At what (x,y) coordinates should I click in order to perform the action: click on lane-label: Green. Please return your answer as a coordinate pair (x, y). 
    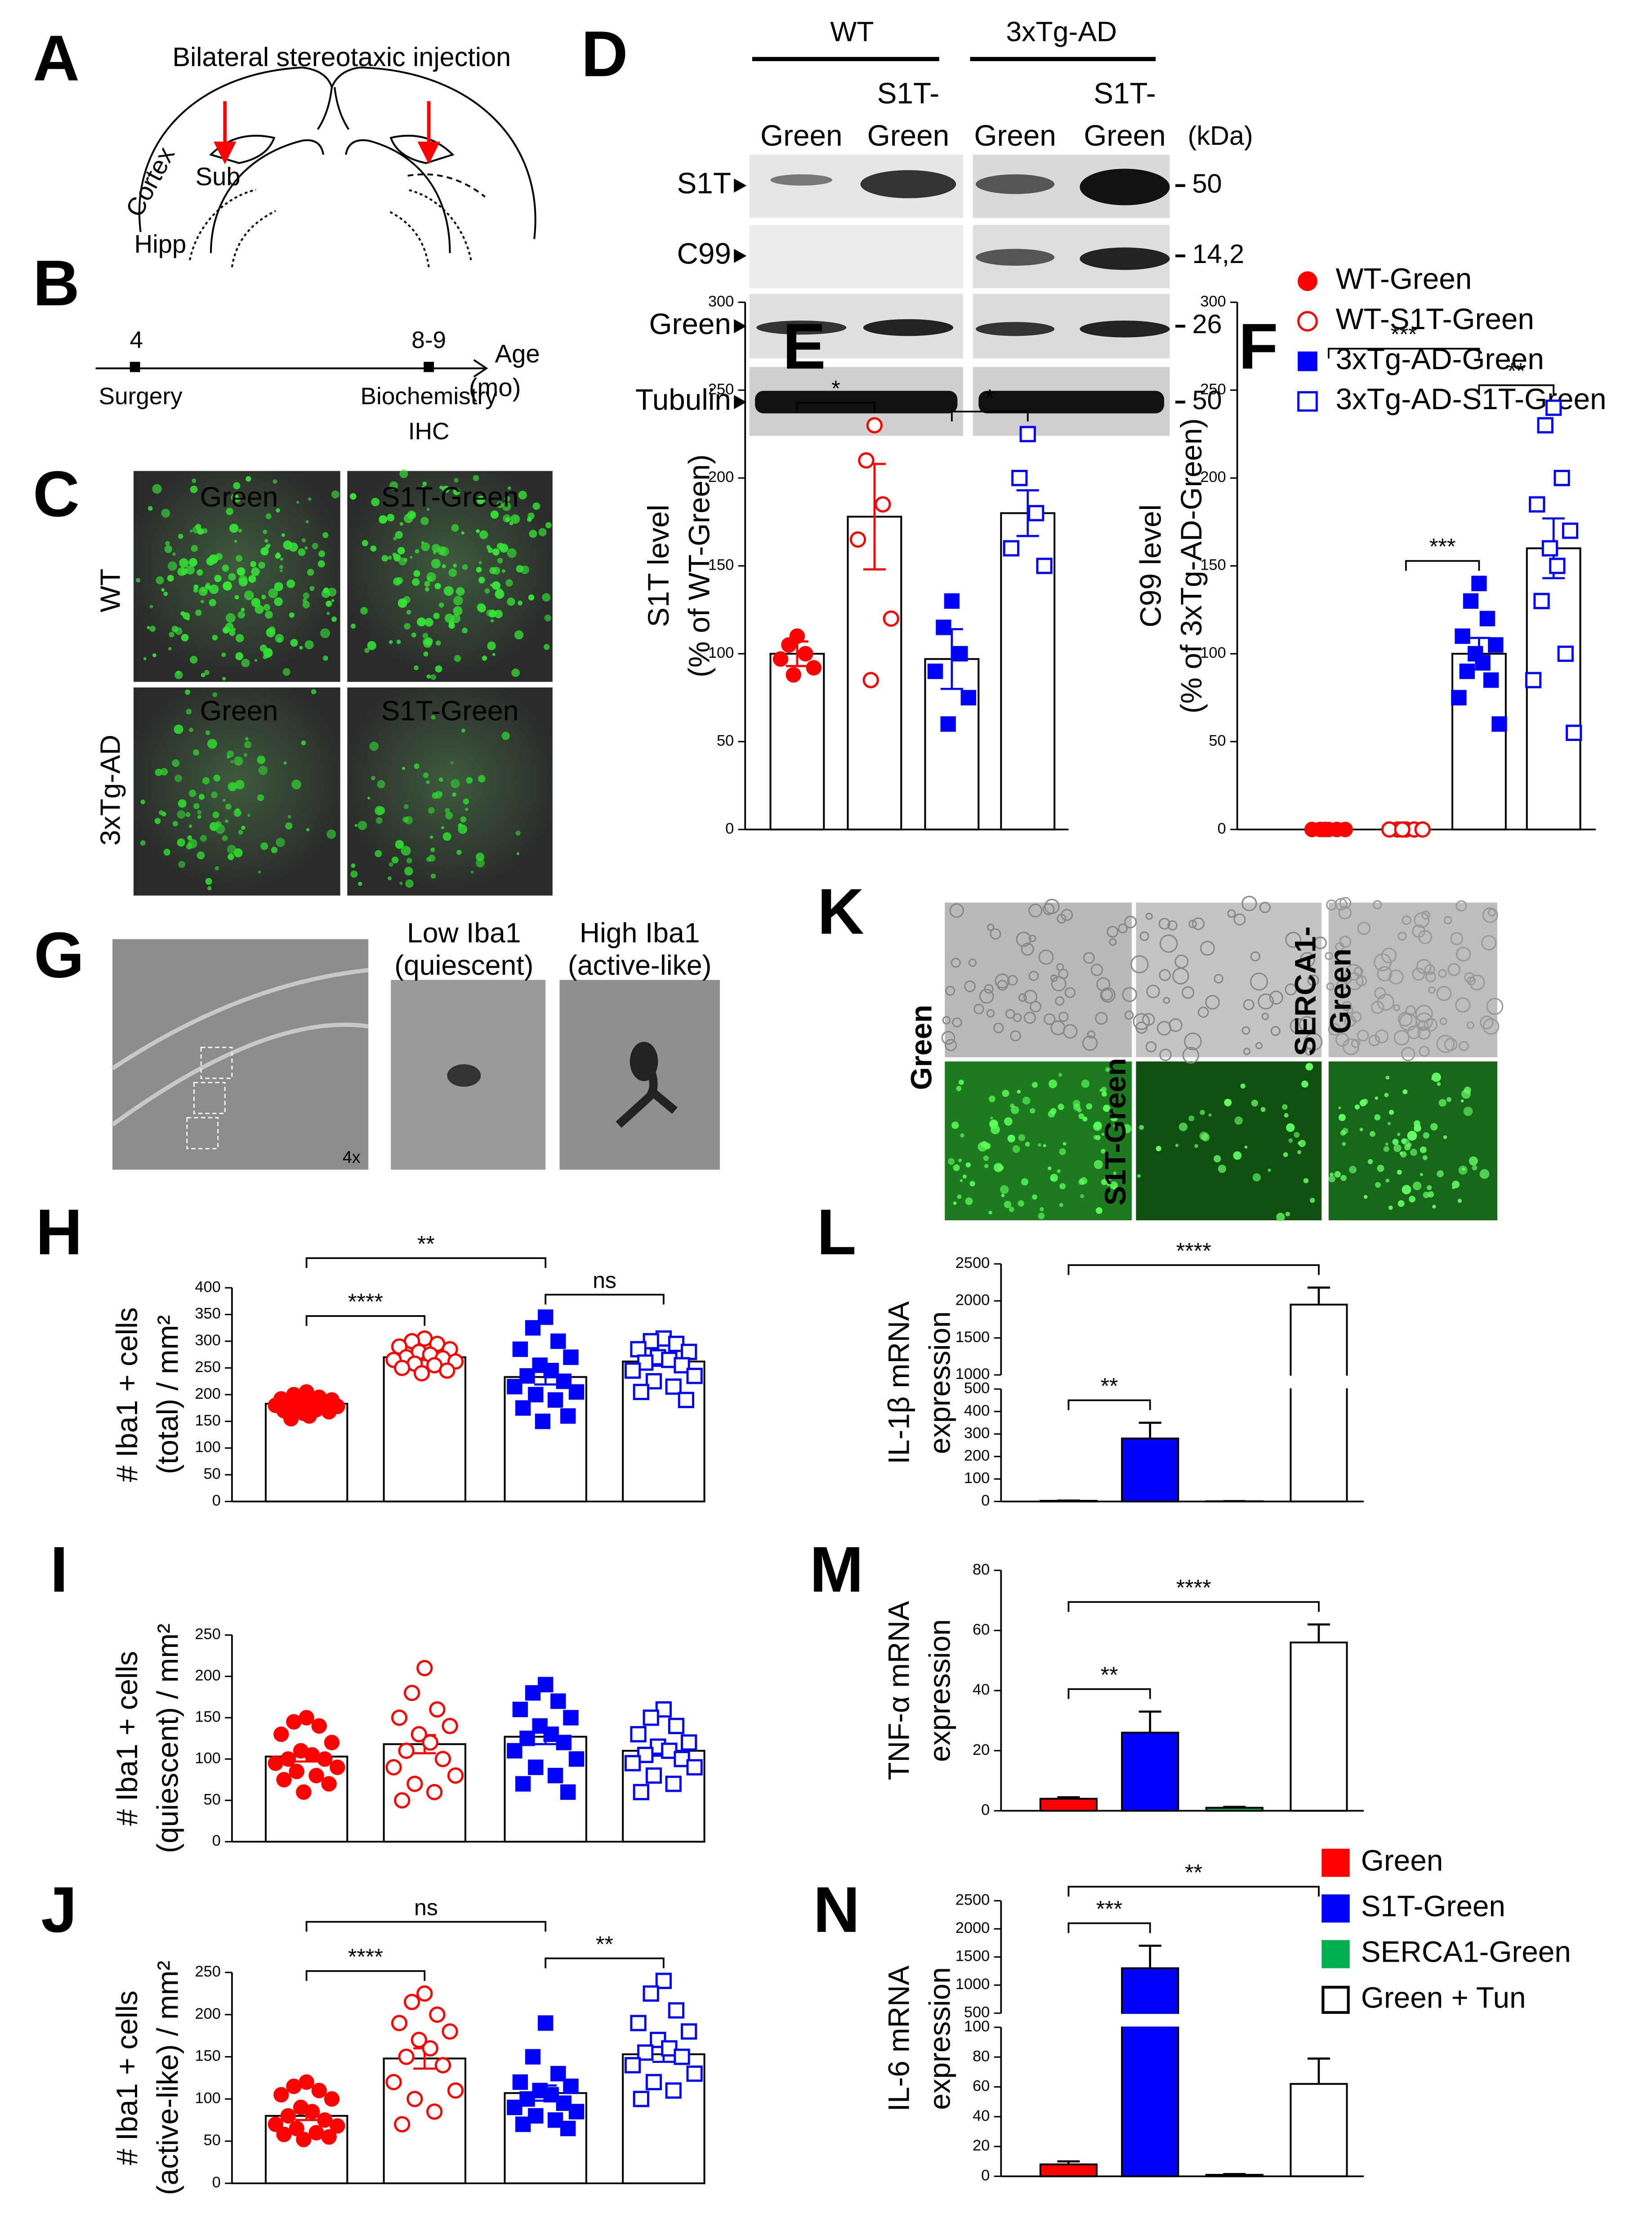
    Looking at the image, I should click on (1015, 135).